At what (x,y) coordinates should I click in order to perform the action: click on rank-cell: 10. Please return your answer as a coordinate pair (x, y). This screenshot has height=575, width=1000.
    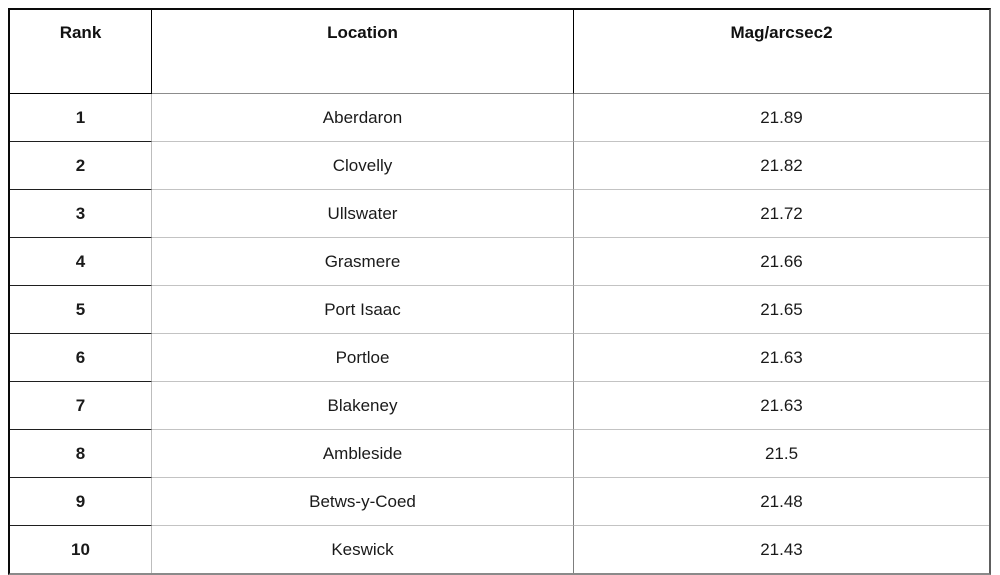
    Looking at the image, I should click on (81, 549).